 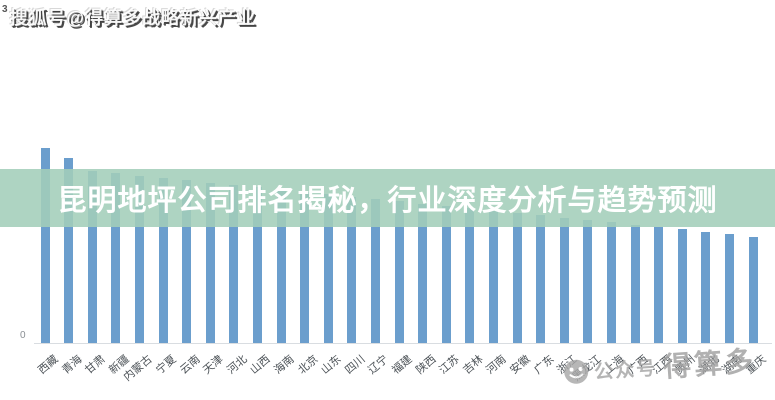 What do you see at coordinates (709, 364) in the screenshot?
I see `watermark-account-name: 得算多` at bounding box center [709, 364].